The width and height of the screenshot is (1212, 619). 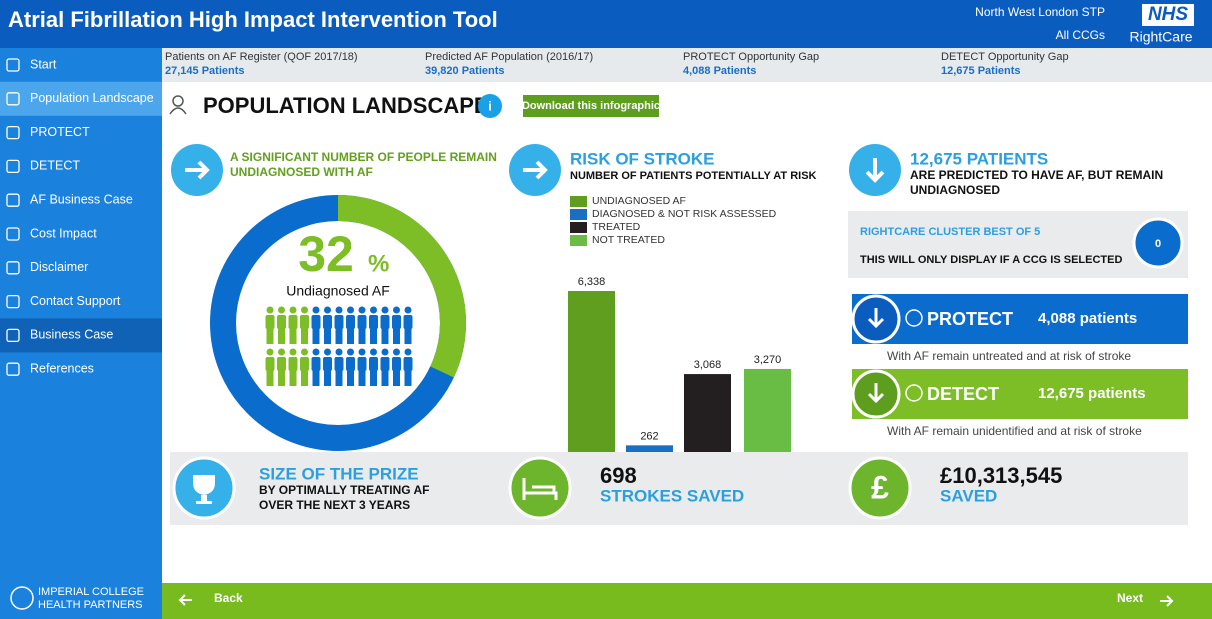 What do you see at coordinates (955, 190) in the screenshot?
I see `panel-text: UNDIAGNOSED` at bounding box center [955, 190].